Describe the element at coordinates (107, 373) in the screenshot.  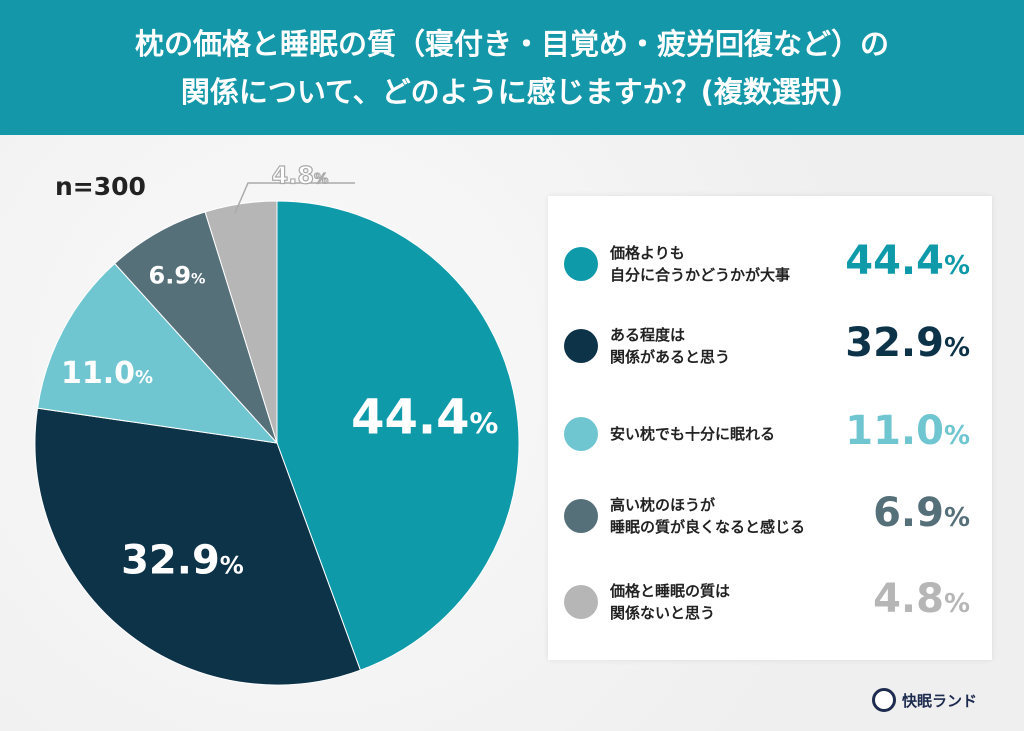
I see `slice-label: 11.0%` at that location.